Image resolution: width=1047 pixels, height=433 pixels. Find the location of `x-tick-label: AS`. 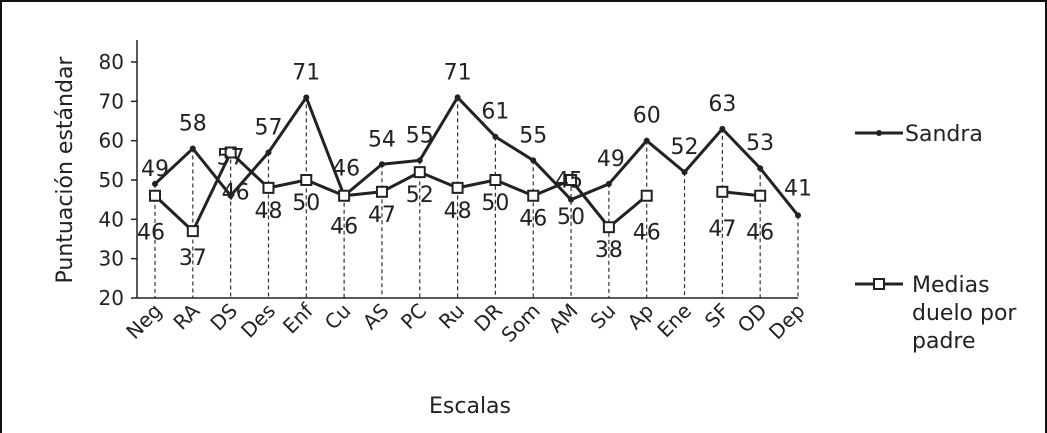

x-tick-label: AS is located at coordinates (376, 317).